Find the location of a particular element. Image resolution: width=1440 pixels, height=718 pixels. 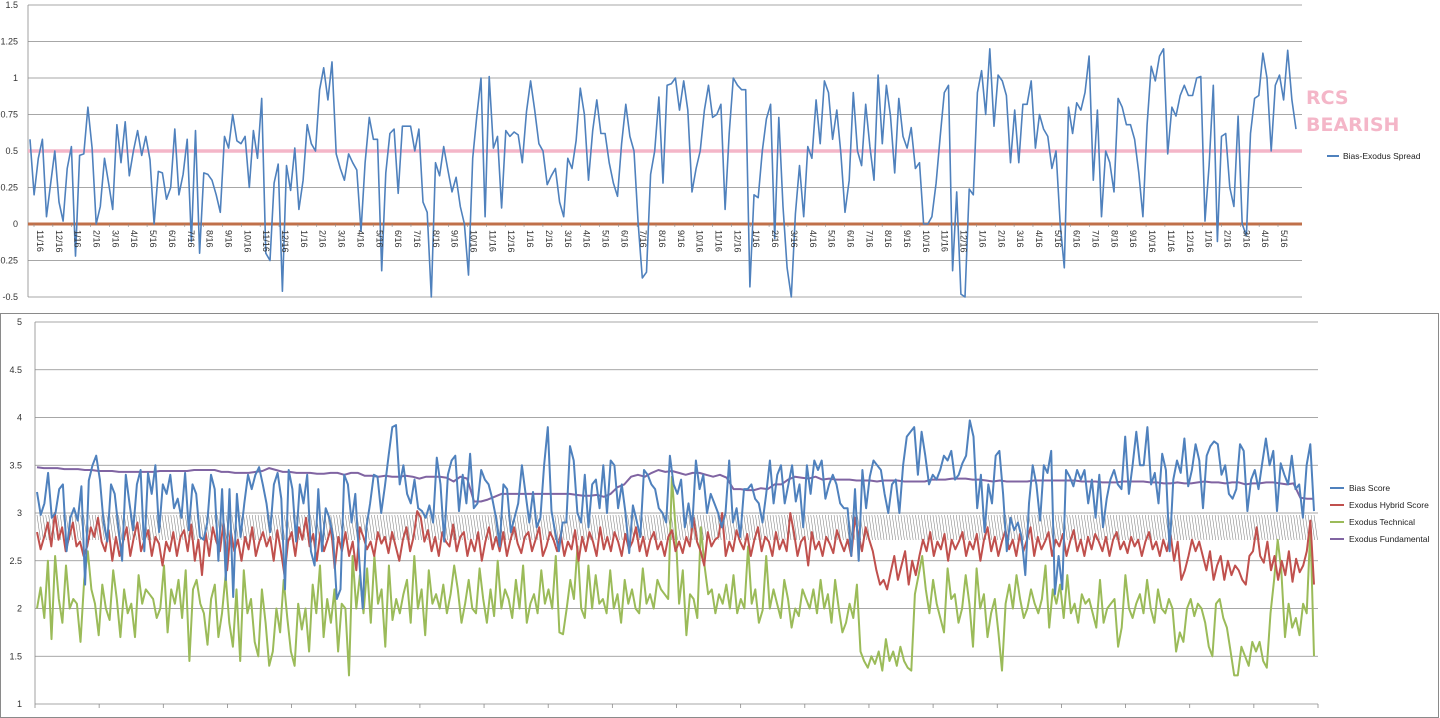

x-tick-label: 9/16 is located at coordinates (455, 239).